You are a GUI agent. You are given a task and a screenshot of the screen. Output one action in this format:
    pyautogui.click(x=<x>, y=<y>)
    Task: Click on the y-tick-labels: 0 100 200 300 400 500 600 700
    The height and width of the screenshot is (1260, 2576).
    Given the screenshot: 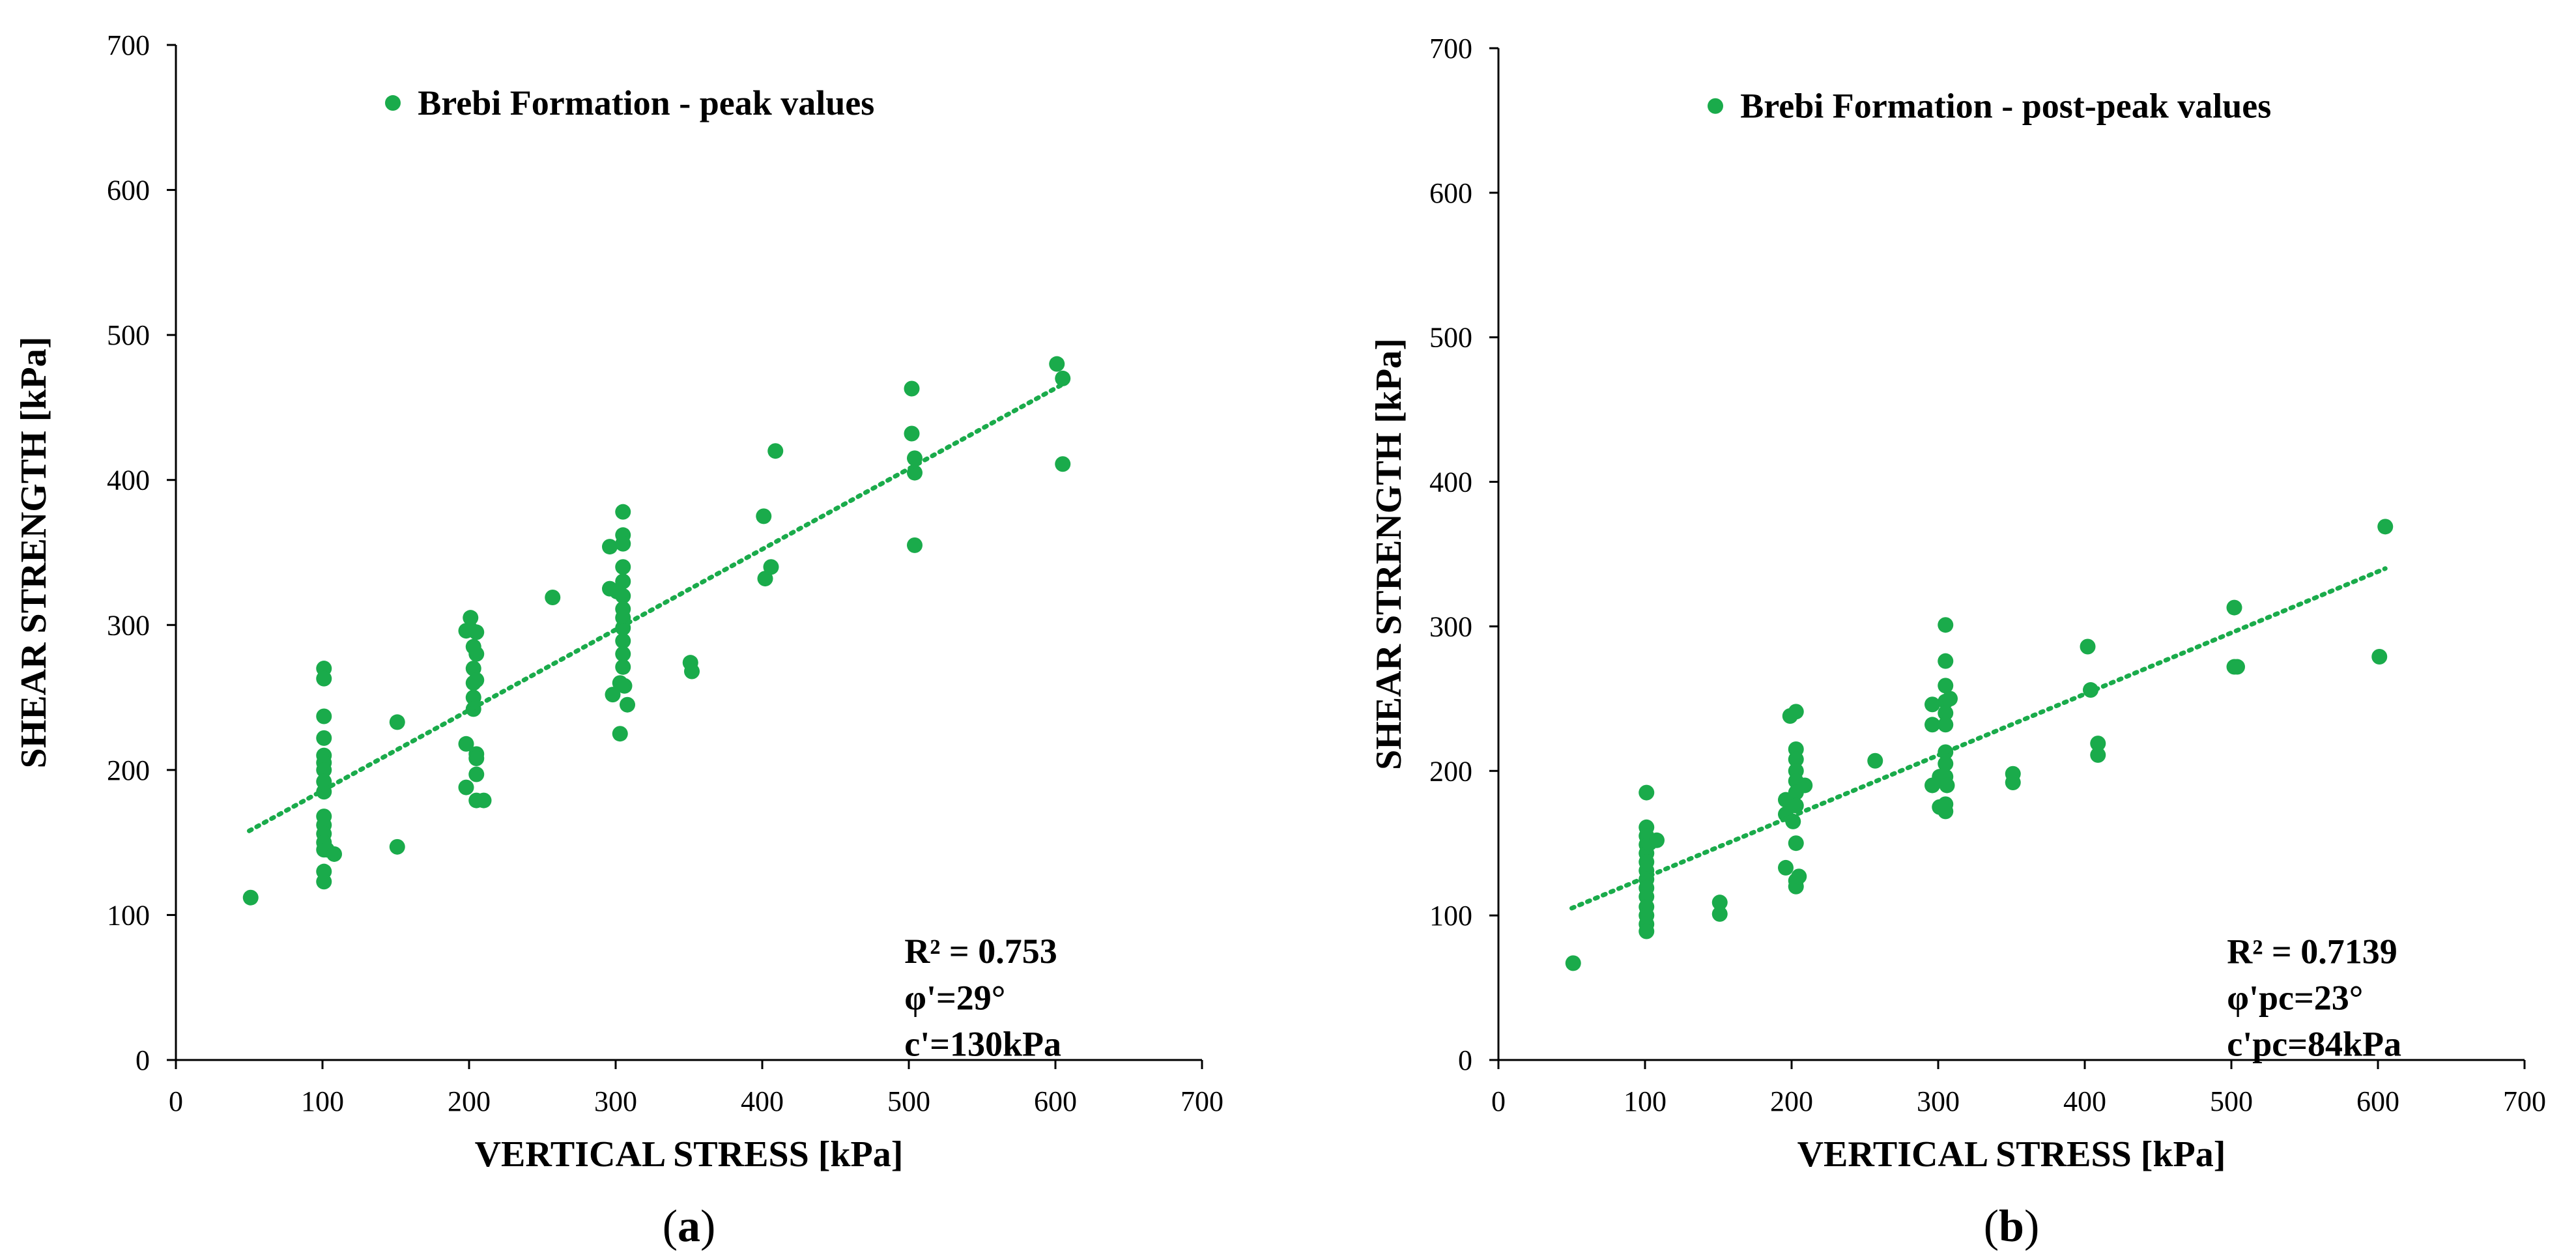 What is the action you would take?
    pyautogui.click(x=1451, y=554)
    